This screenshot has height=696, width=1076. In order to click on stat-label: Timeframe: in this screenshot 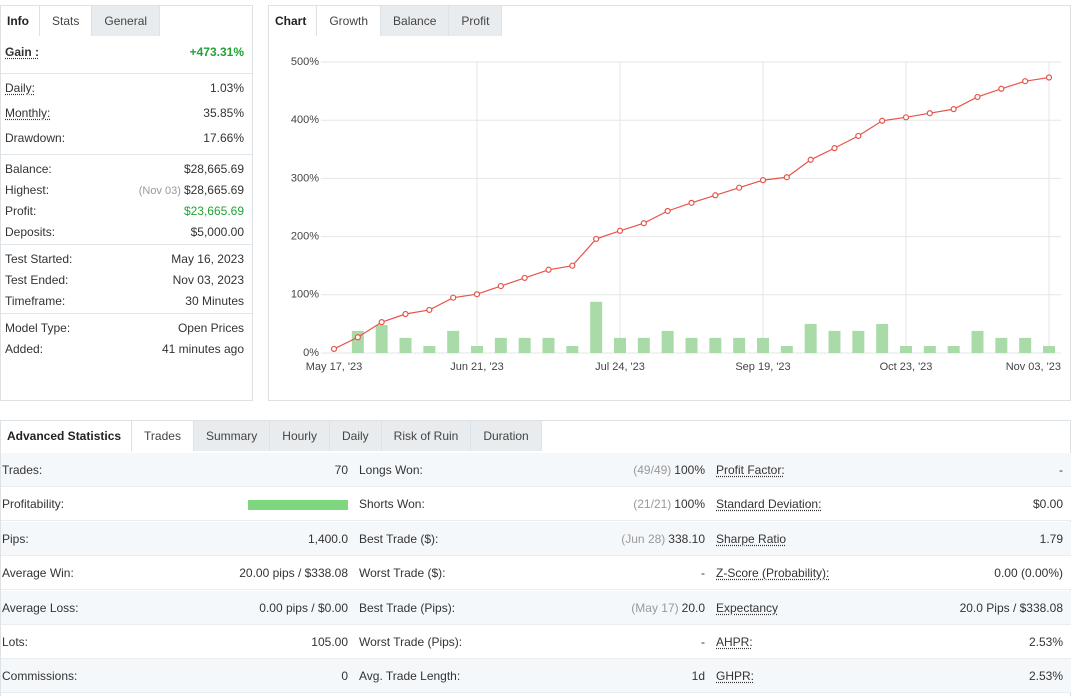, I will do `click(35, 301)`.